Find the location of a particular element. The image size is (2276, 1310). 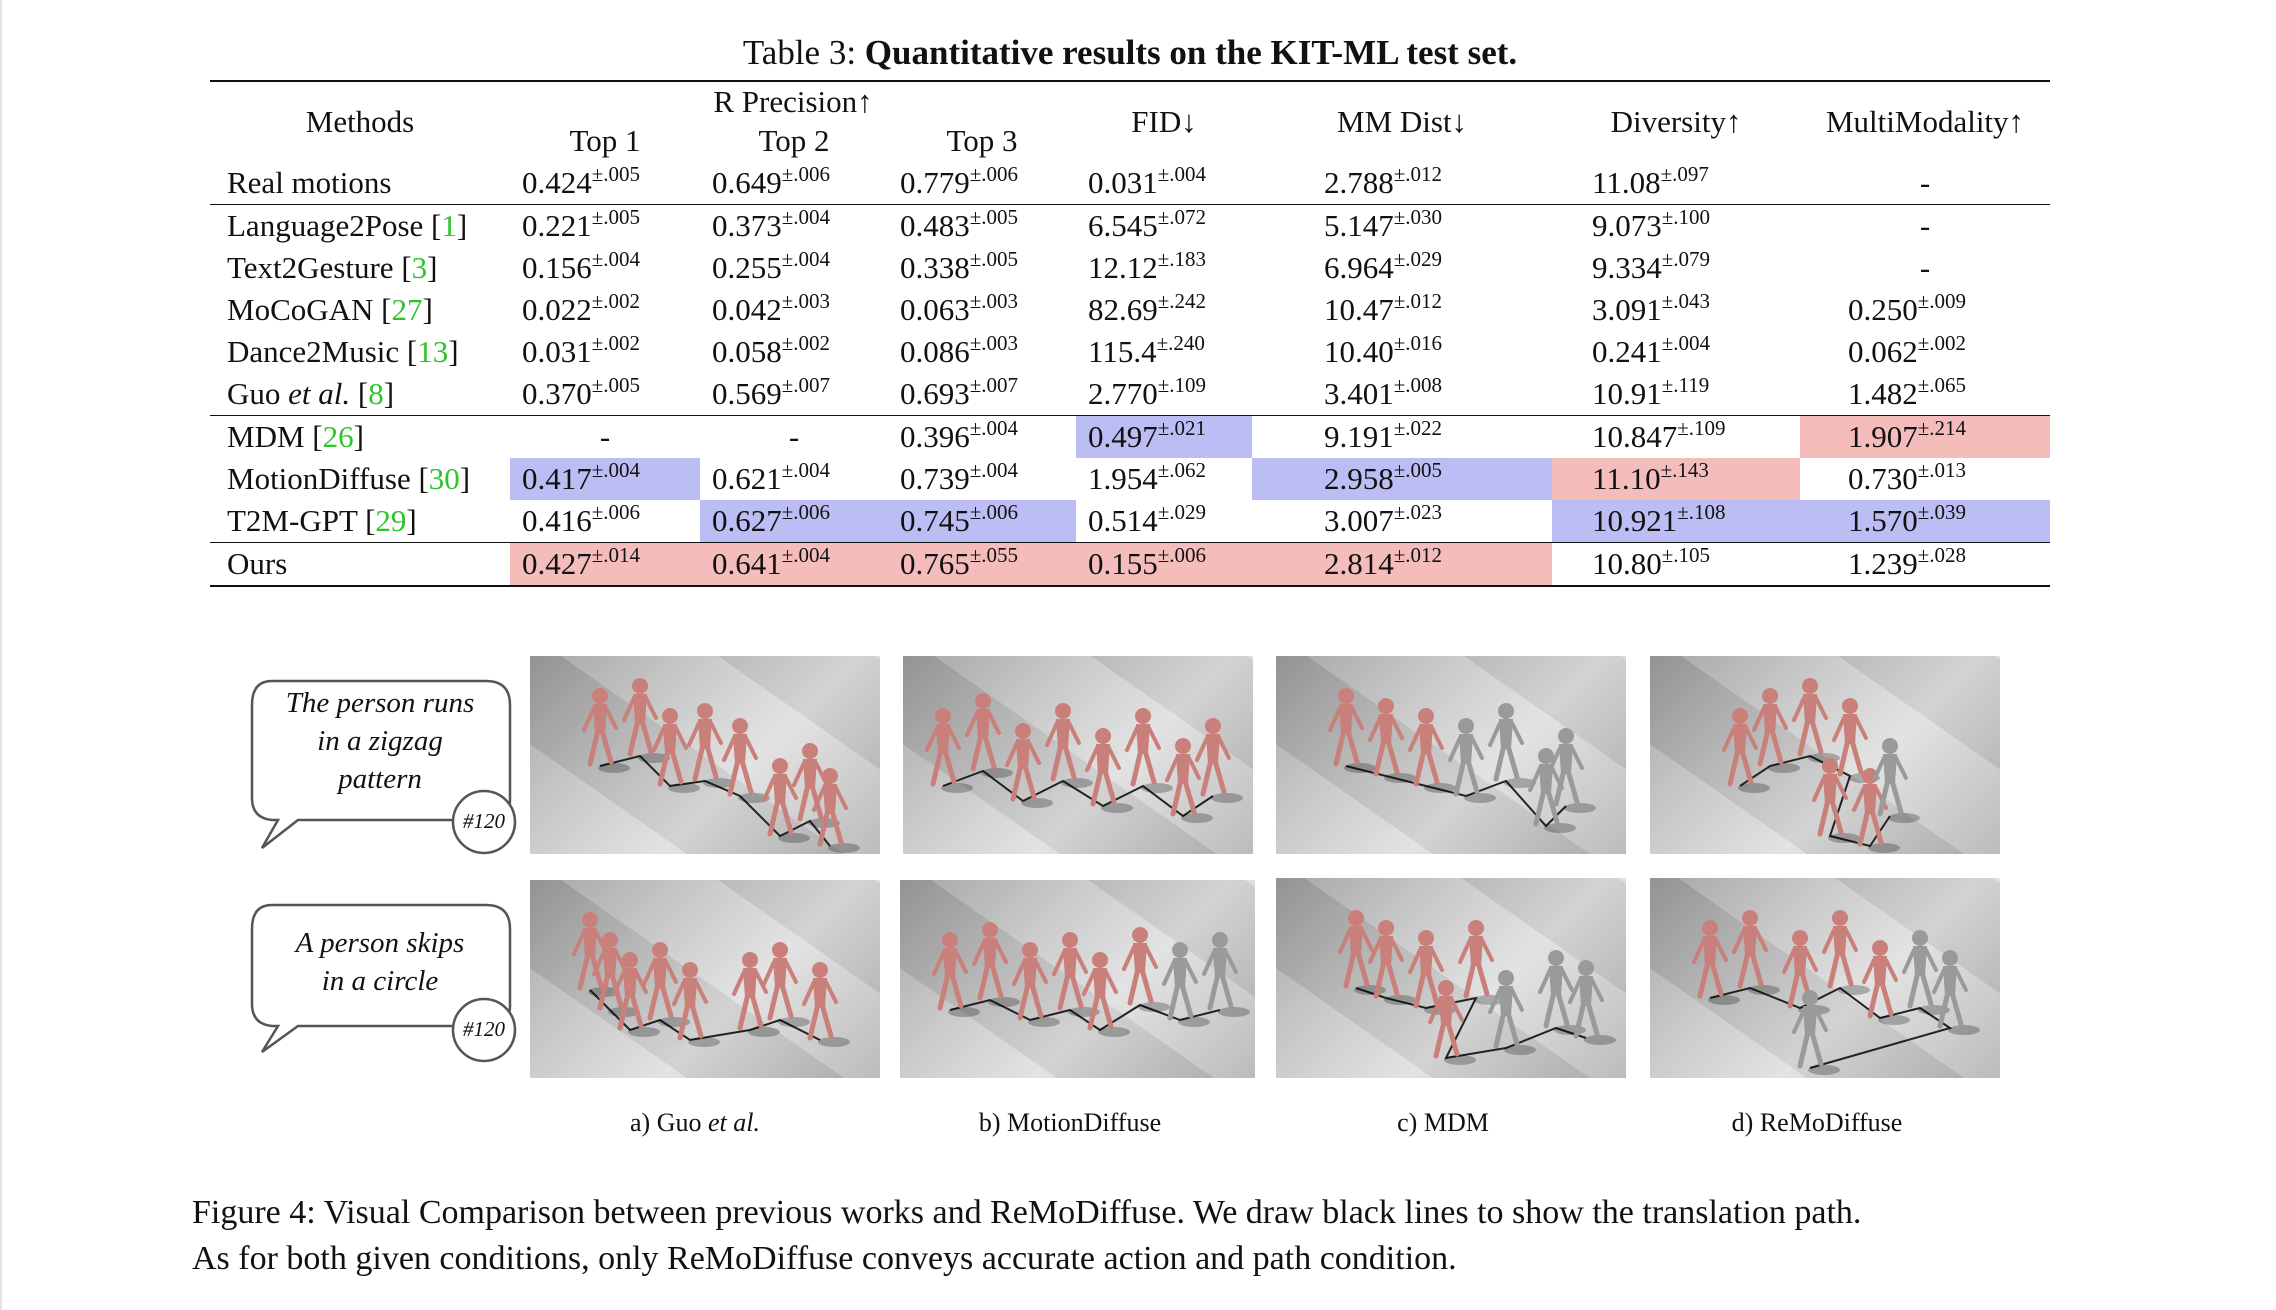

condition-id-1: #120 is located at coordinates (484, 821).